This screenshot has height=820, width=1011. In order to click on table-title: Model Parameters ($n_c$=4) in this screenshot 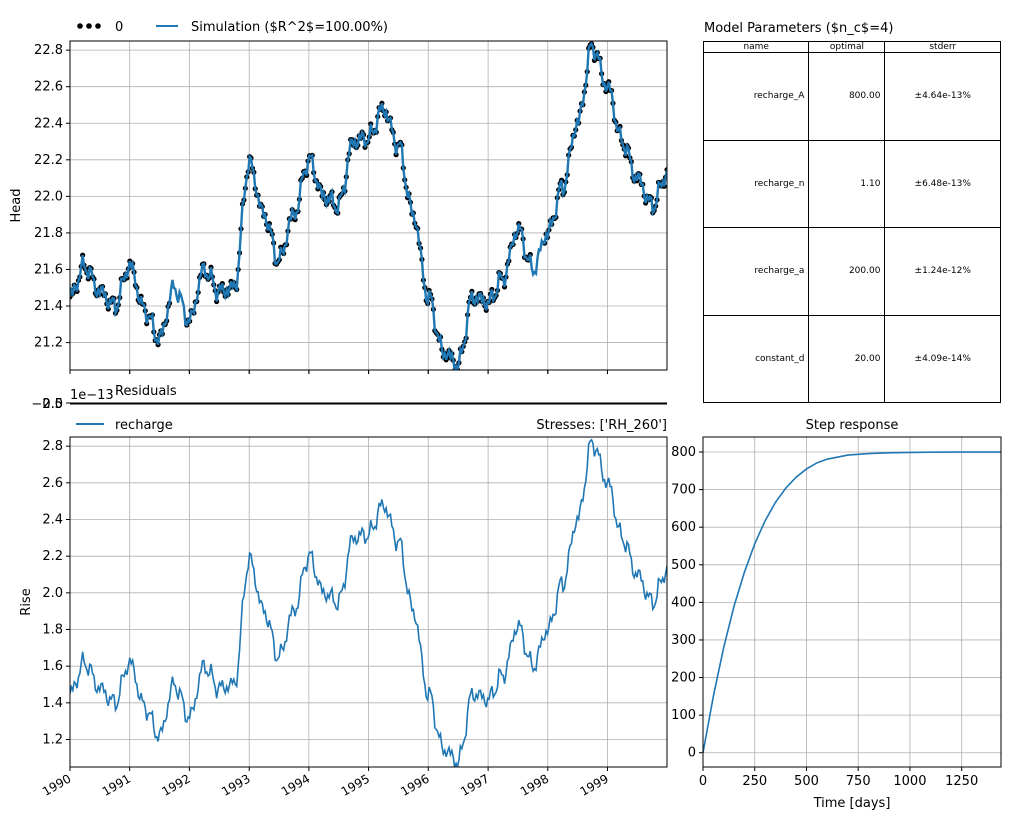, I will do `click(798, 28)`.